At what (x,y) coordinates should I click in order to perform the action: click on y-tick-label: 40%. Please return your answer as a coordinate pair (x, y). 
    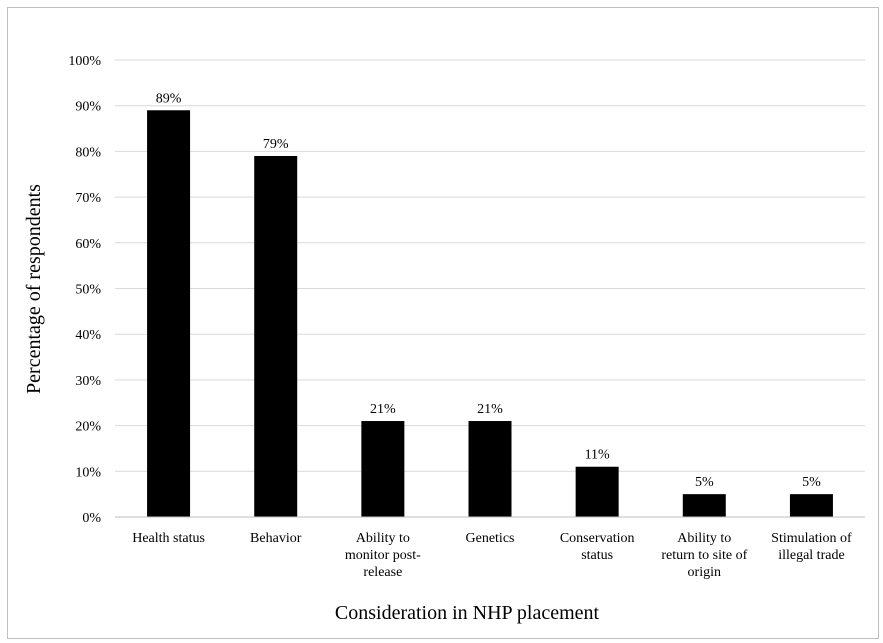
    Looking at the image, I should click on (88, 335).